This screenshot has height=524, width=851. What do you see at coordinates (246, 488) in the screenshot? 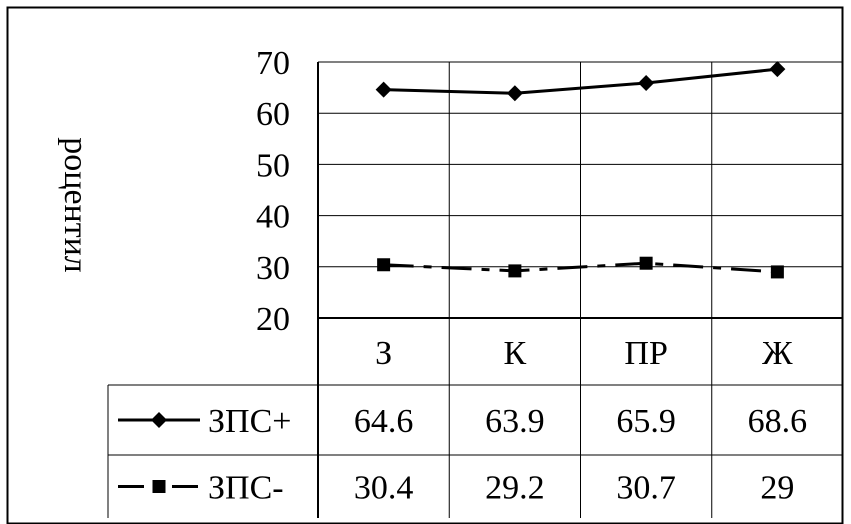
I see `legend-label: ЗПС-` at bounding box center [246, 488].